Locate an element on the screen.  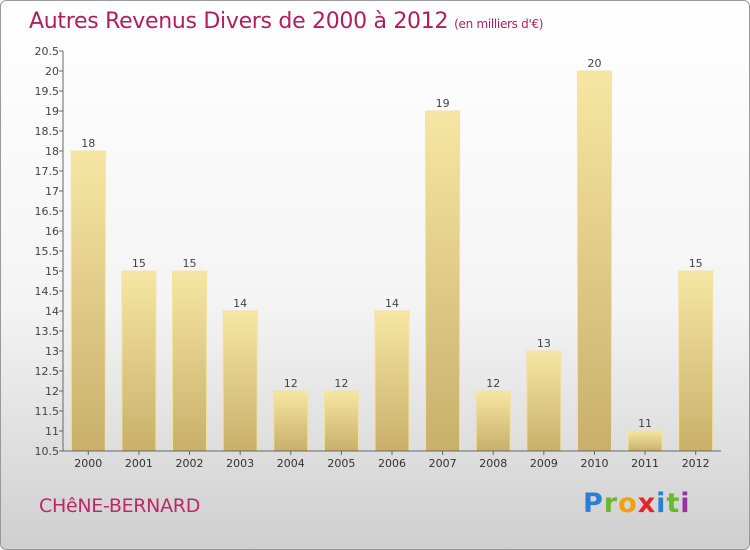
x-tick-label: 2006 is located at coordinates (392, 463).